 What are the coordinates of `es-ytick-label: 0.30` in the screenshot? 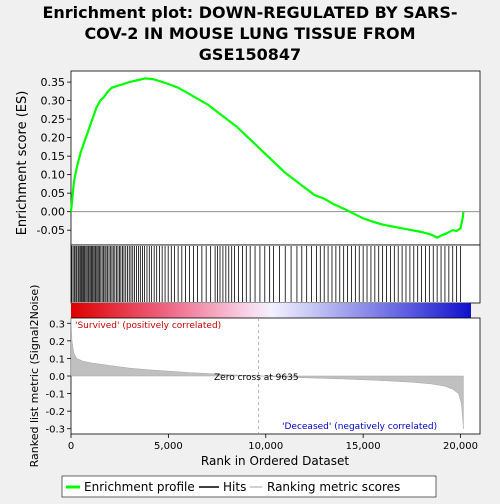 It's located at (53, 101).